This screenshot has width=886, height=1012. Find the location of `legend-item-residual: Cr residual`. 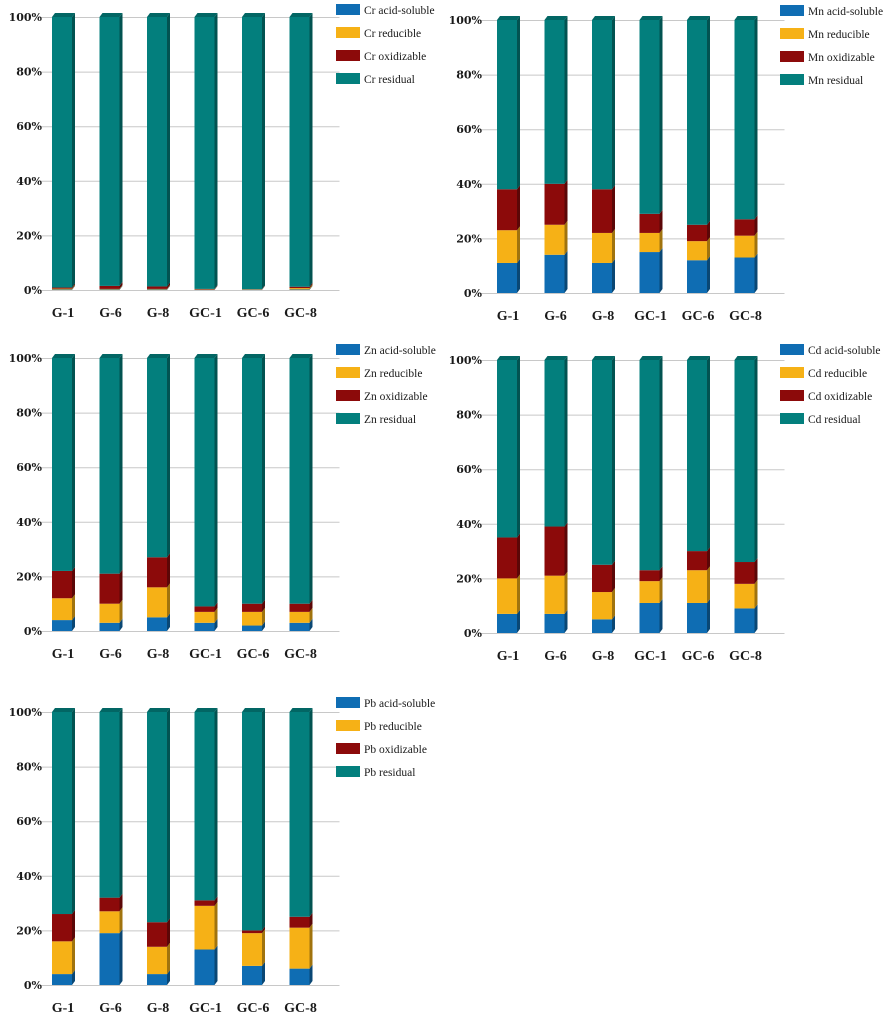

legend-item-residual: Cr residual is located at coordinates (375, 79).